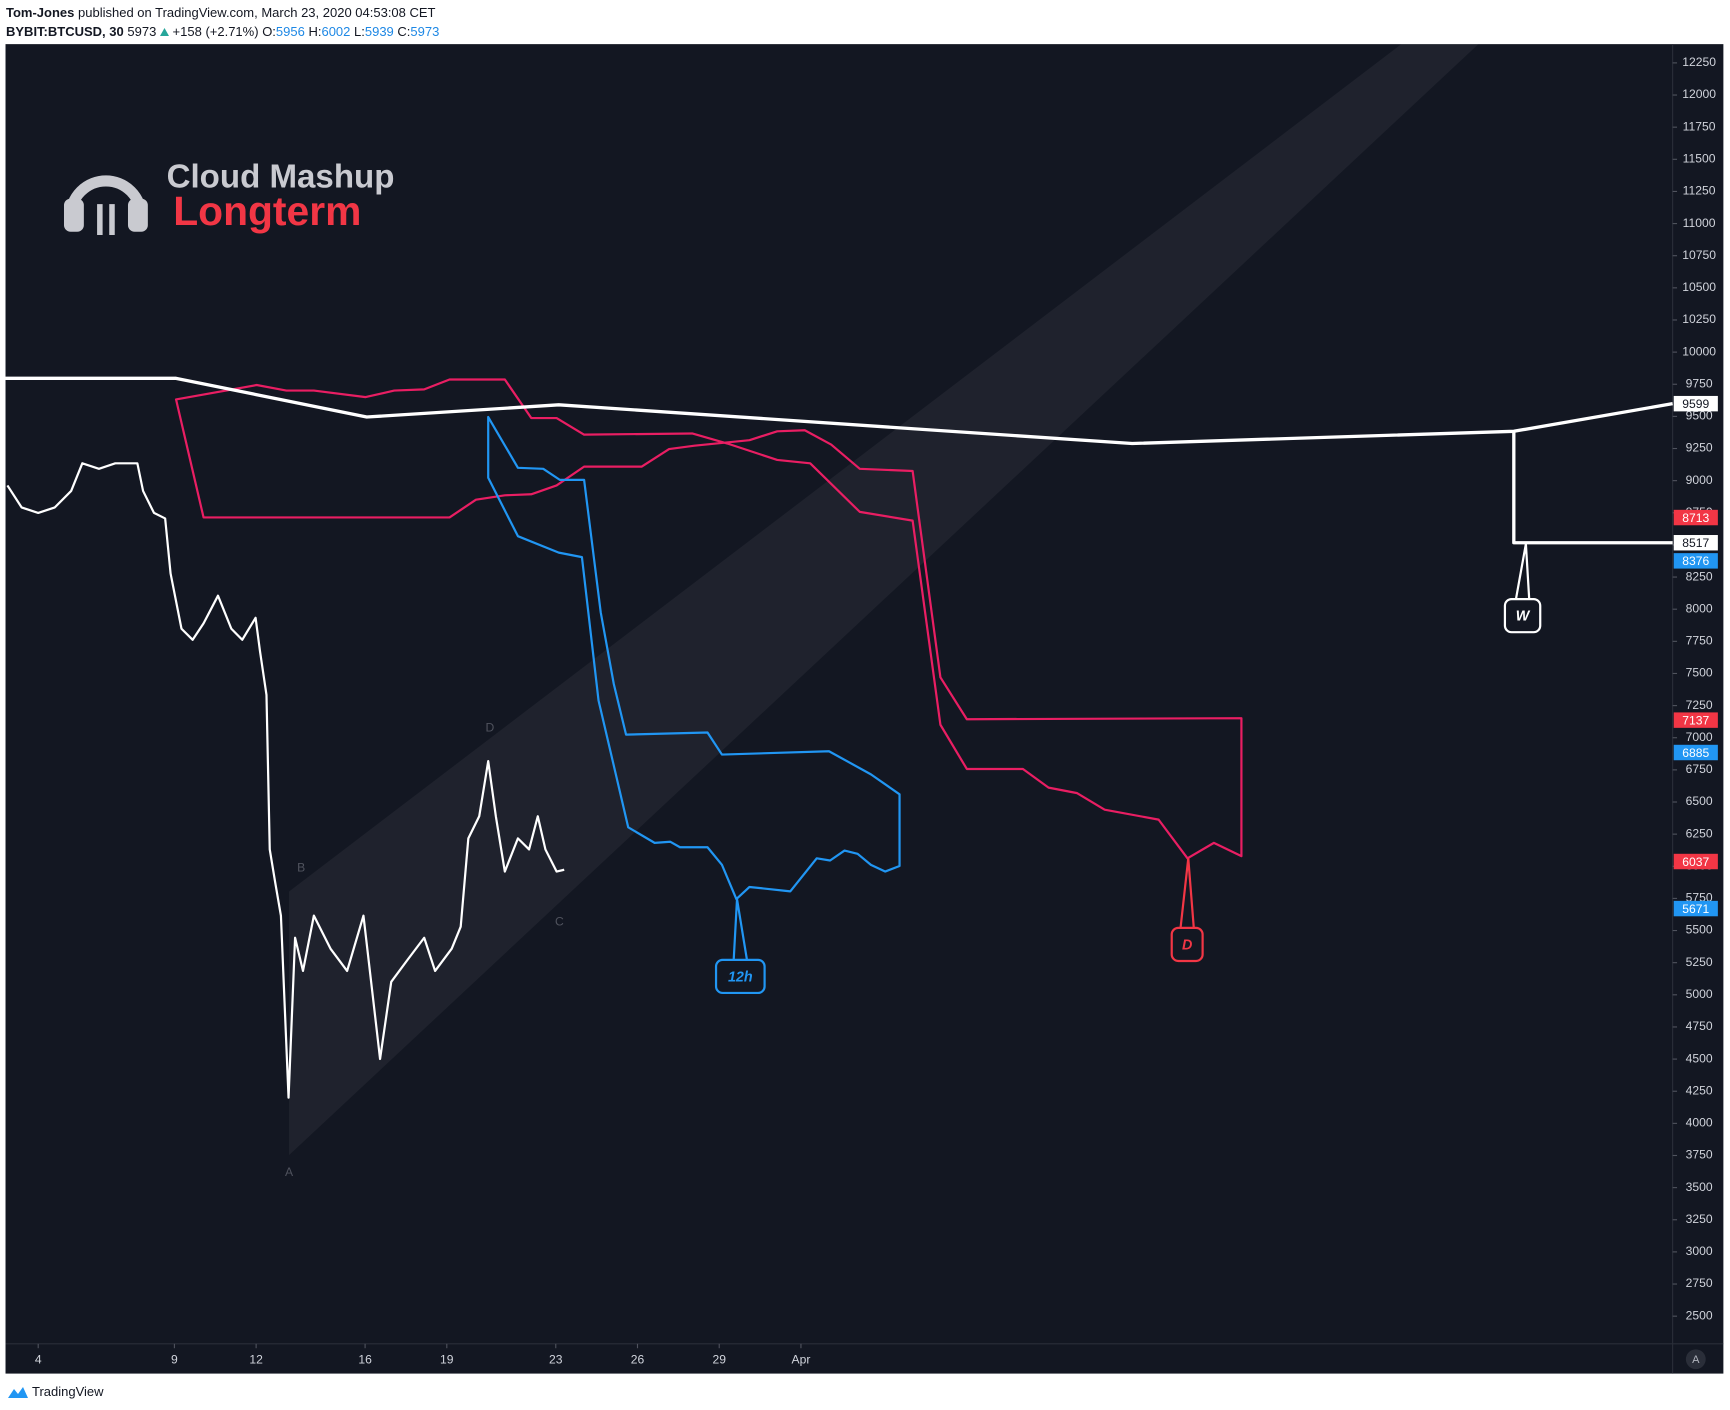 The image size is (1730, 1410). I want to click on y-tick-label: 3250, so click(1699, 1219).